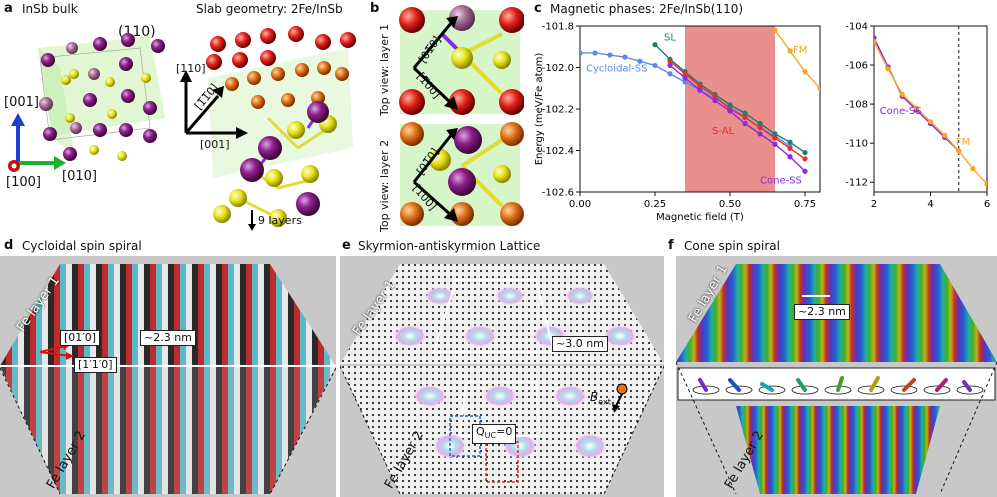 This screenshot has height=497, width=997. What do you see at coordinates (856, 144) in the screenshot?
I see `y-tick-label: -110` at bounding box center [856, 144].